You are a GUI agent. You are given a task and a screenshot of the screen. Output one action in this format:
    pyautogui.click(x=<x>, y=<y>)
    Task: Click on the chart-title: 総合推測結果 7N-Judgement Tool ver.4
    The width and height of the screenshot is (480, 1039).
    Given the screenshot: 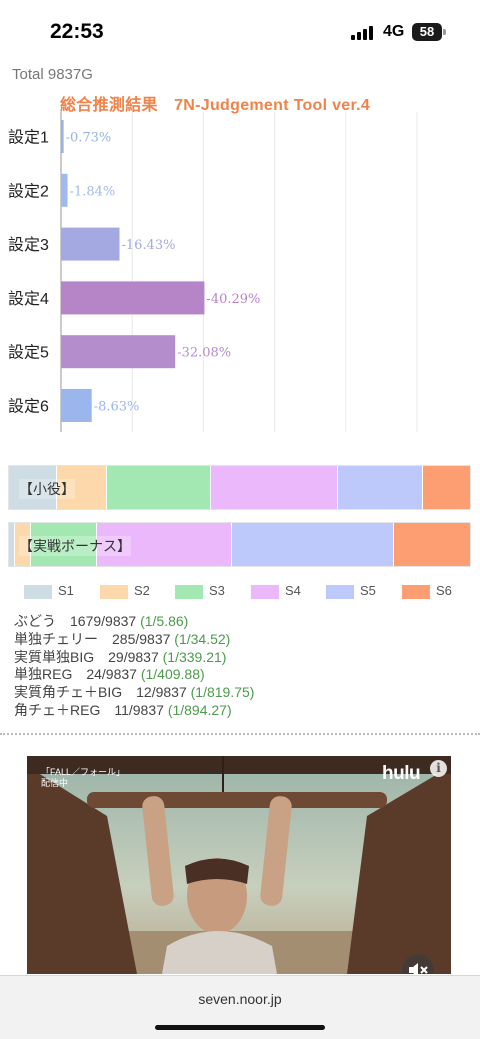 What is the action you would take?
    pyautogui.click(x=215, y=105)
    